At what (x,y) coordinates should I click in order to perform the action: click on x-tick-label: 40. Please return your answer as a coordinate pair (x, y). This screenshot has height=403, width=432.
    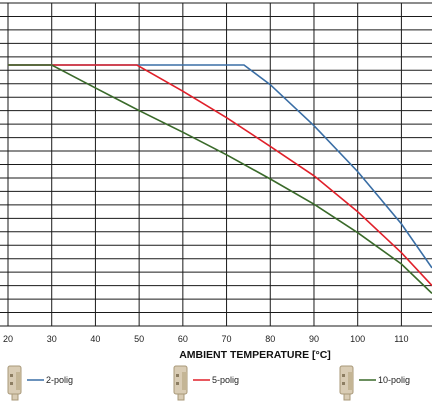
    Looking at the image, I should click on (95, 339).